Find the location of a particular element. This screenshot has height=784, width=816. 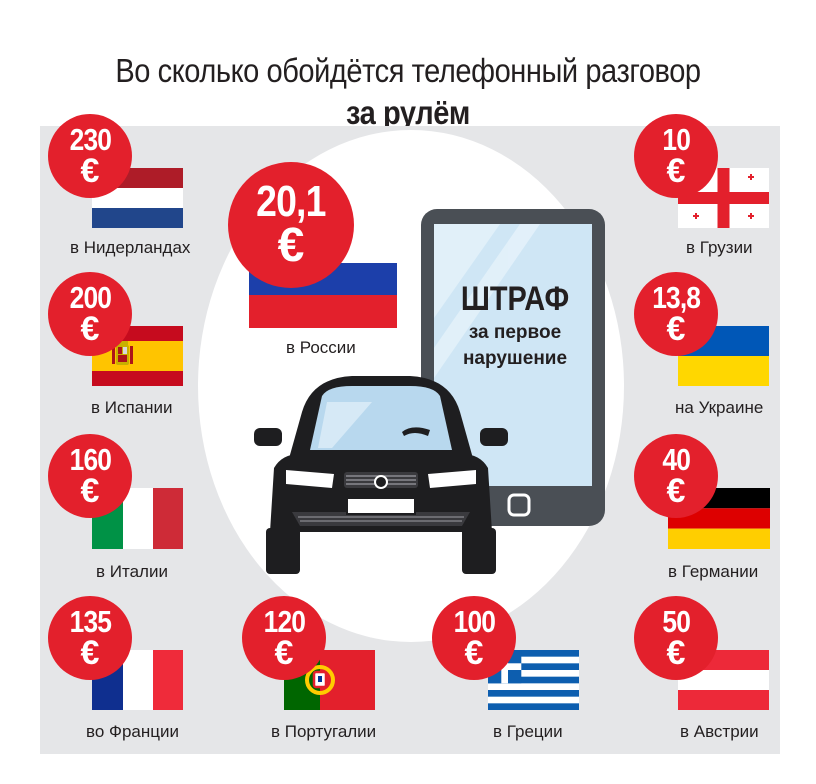

italy-label: в Италии is located at coordinates (132, 571).